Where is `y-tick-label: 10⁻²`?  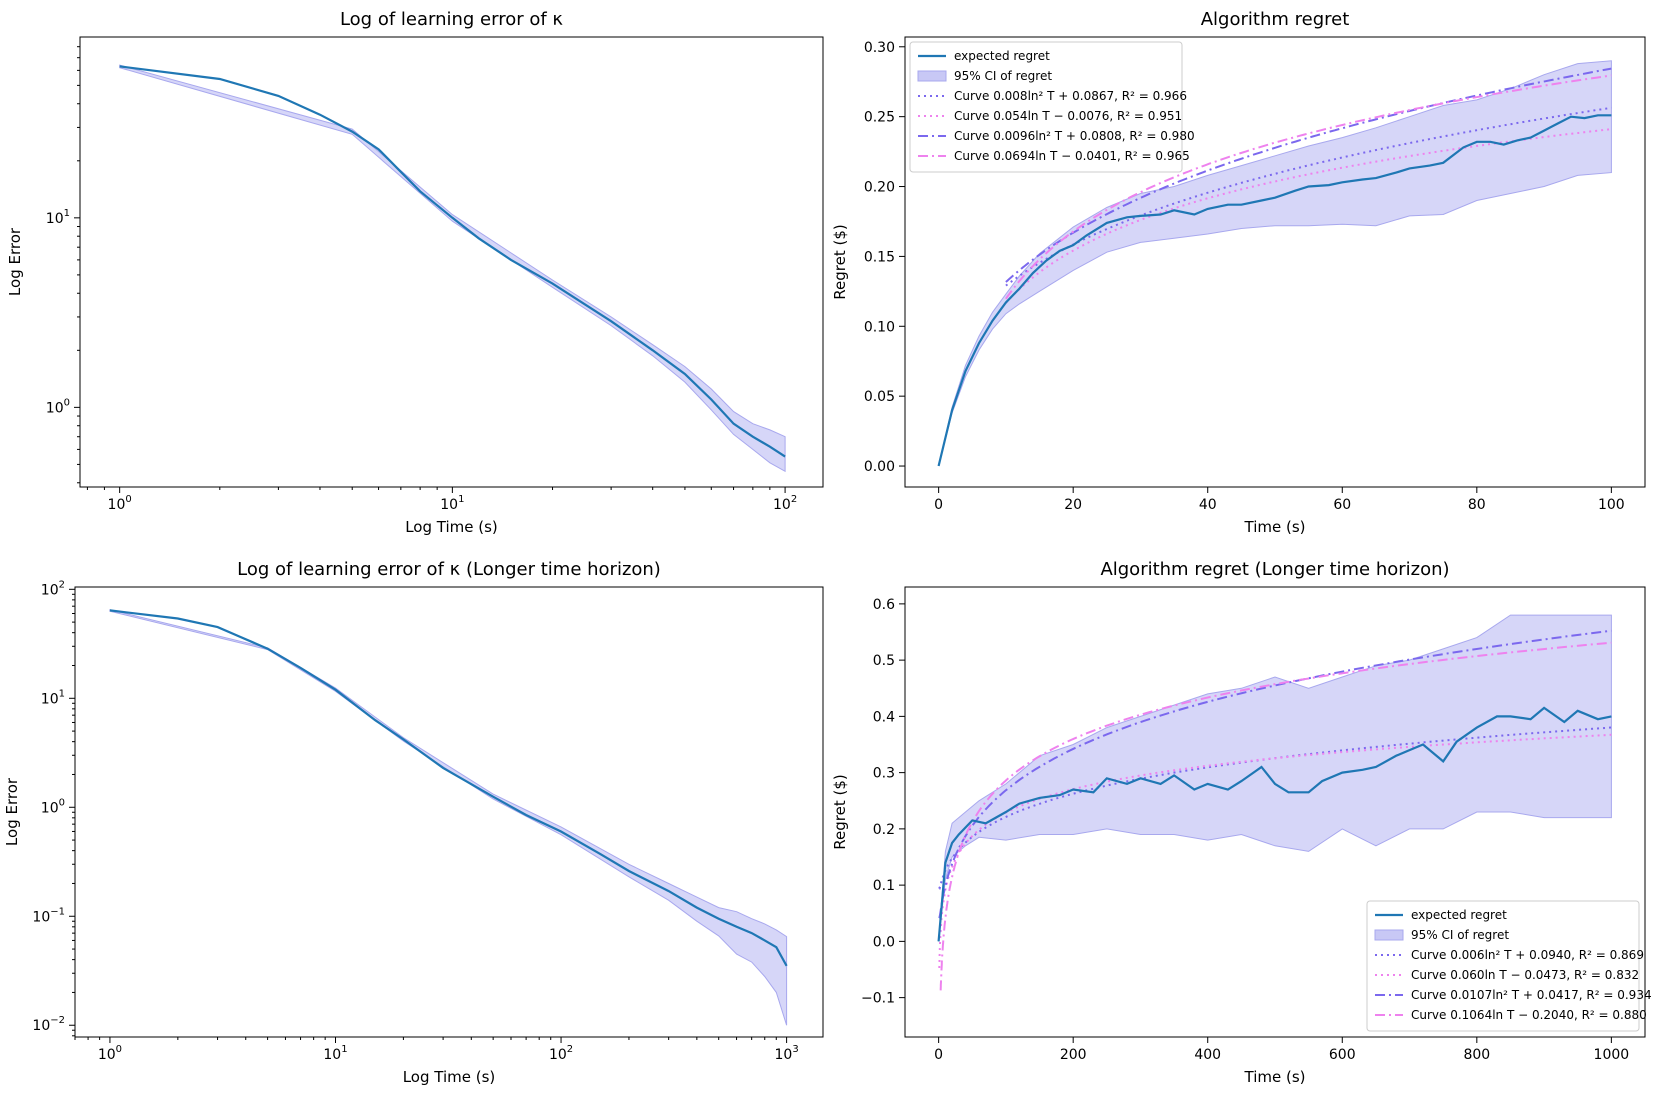 y-tick-label: 10⁻² is located at coordinates (48, 1024).